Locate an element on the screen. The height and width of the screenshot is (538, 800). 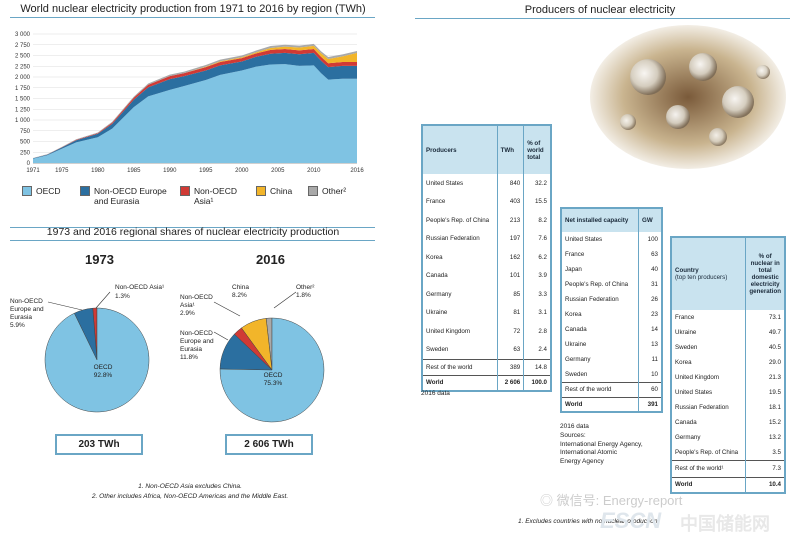
table-row: United Kingdom 21.3 is located at coordinates (728, 377).